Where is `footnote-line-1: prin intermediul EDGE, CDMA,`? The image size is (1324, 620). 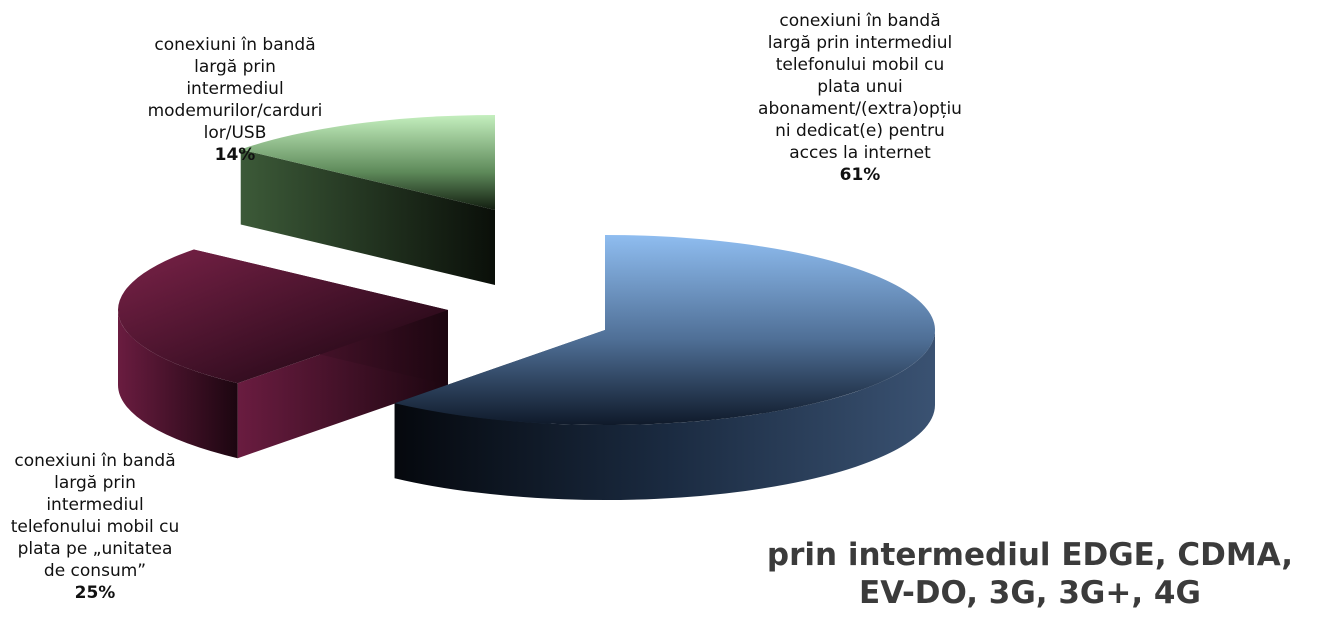
footnote-line-1: prin intermediul EDGE, CDMA, is located at coordinates (1030, 555).